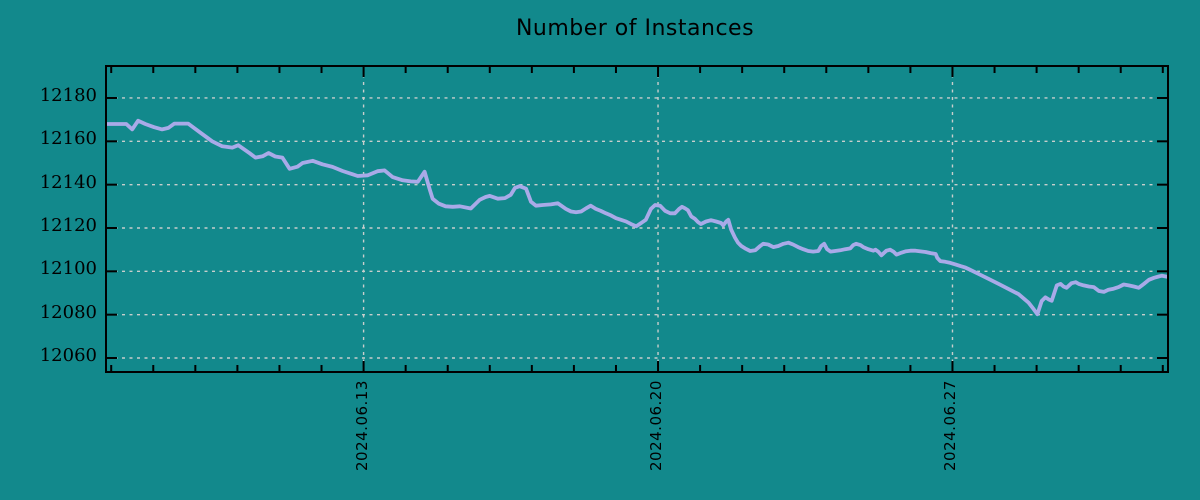 The width and height of the screenshot is (1200, 500). What do you see at coordinates (68, 95) in the screenshot?
I see `y-tick-label: 12180` at bounding box center [68, 95].